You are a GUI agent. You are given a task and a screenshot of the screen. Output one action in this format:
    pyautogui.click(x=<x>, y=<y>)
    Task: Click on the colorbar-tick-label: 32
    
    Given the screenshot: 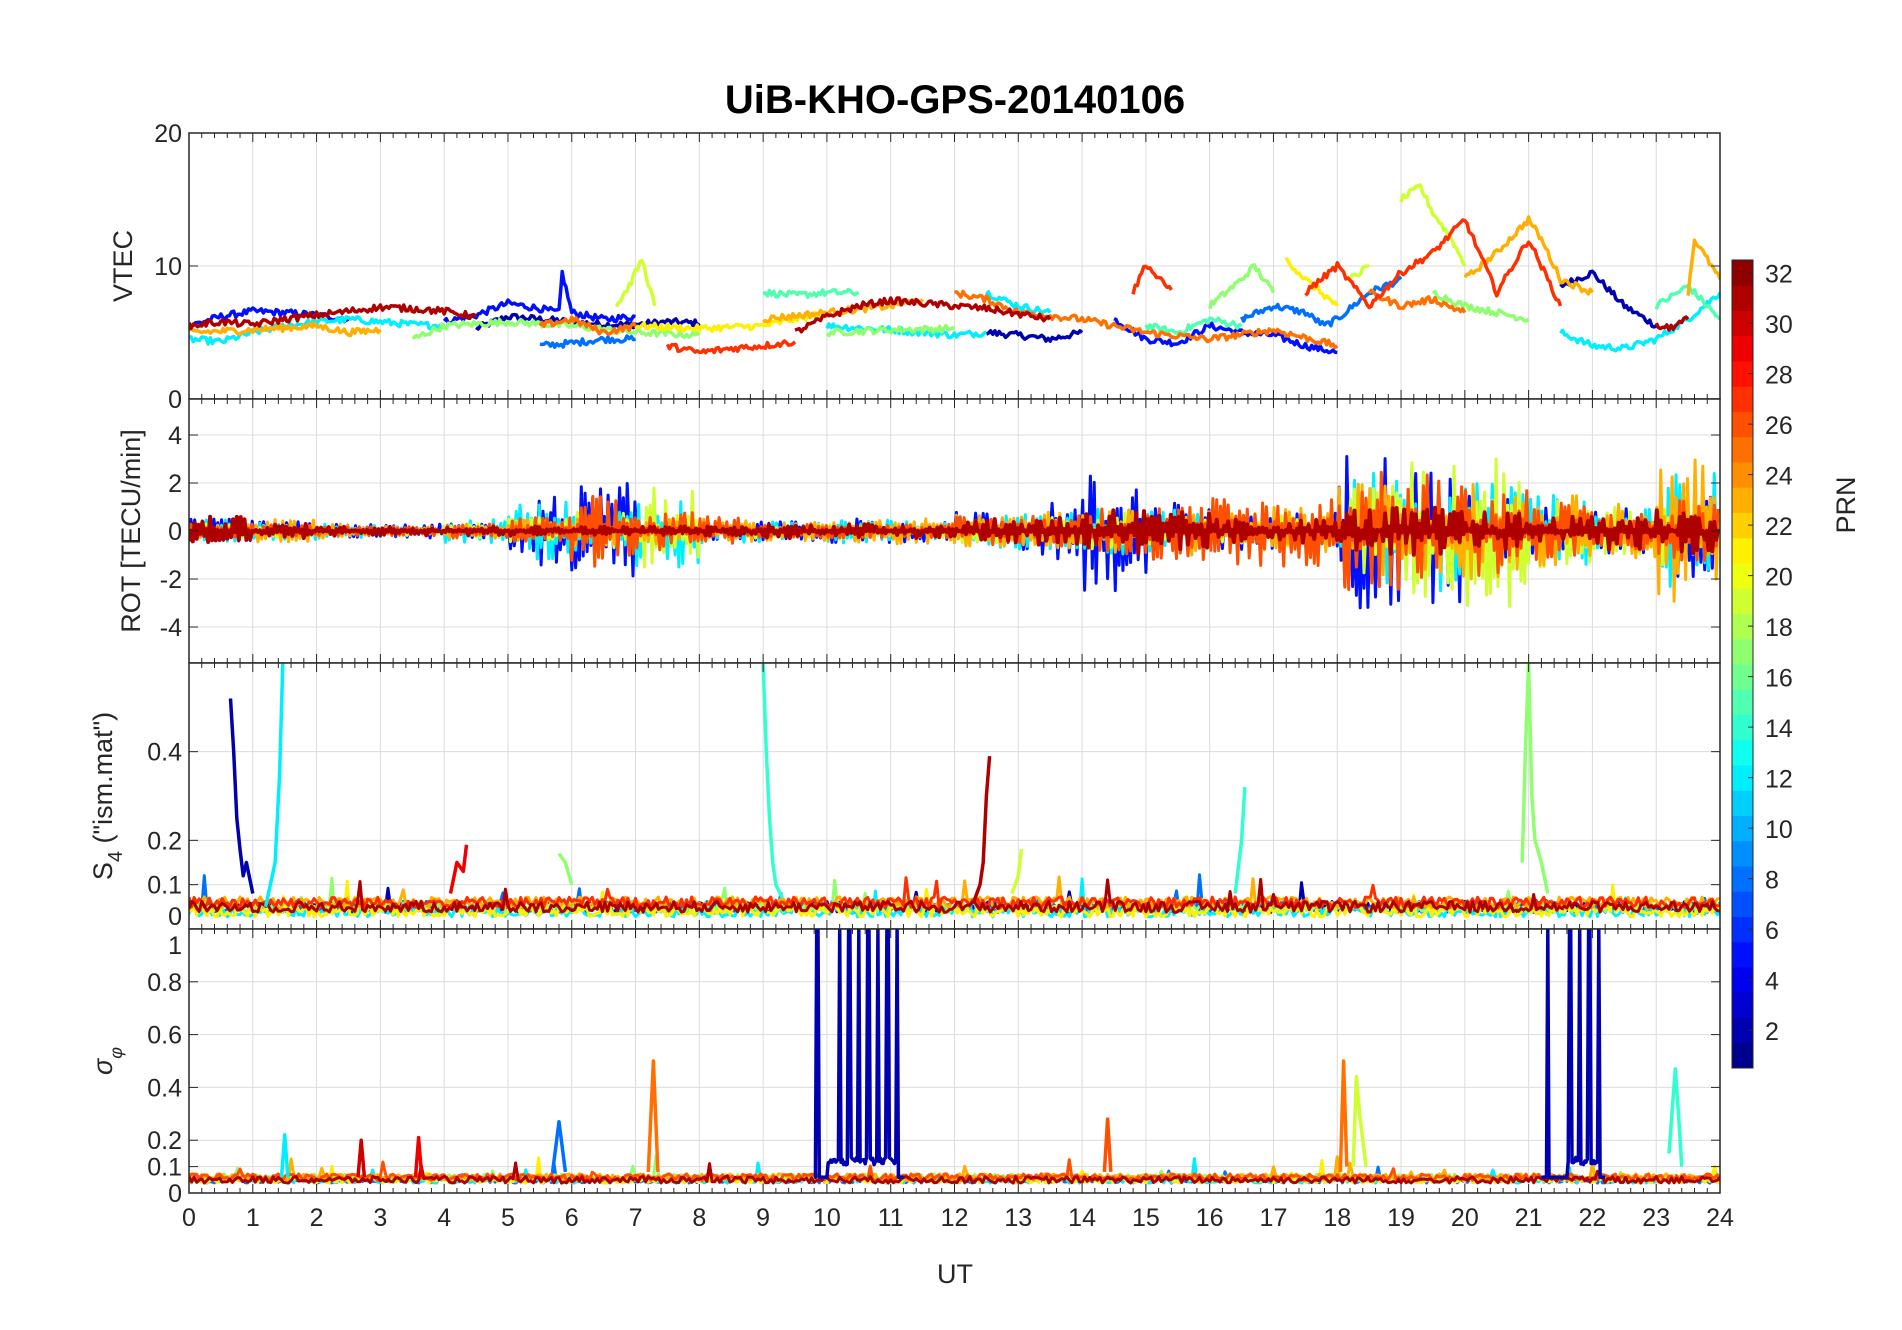 What is the action you would take?
    pyautogui.click(x=1779, y=275)
    